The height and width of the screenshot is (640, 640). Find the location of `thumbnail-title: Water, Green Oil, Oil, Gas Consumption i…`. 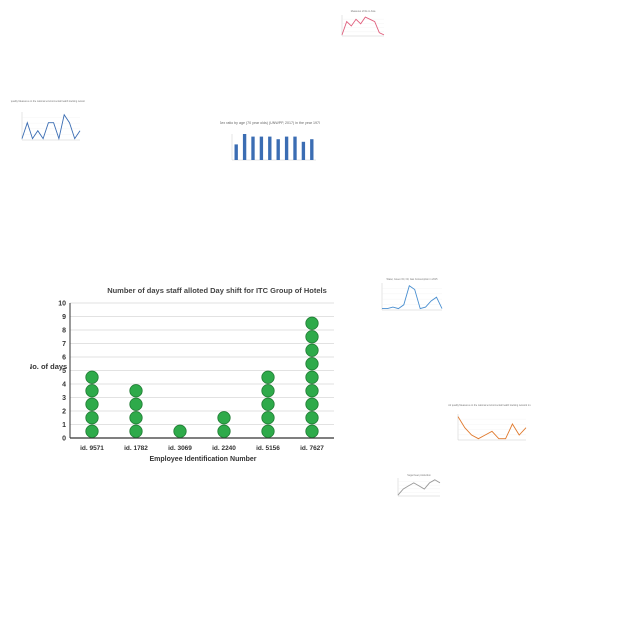

thumbnail-title: Water, Green Oil, Oil, Gas Consumption i… is located at coordinates (413, 279).